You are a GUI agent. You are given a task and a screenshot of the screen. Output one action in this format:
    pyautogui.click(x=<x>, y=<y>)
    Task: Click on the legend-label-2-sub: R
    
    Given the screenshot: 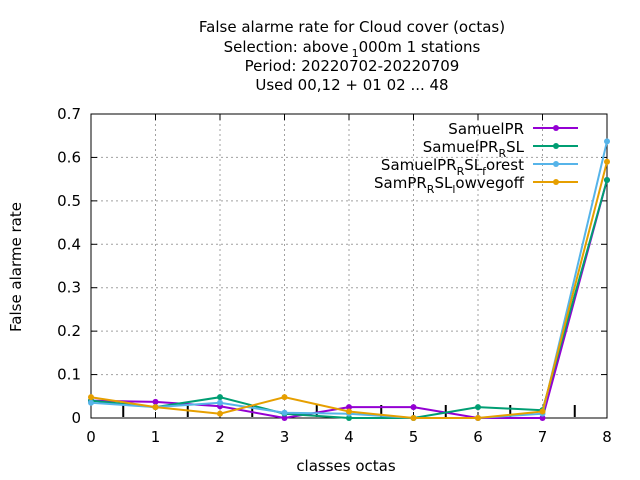 What is the action you would take?
    pyautogui.click(x=502, y=153)
    